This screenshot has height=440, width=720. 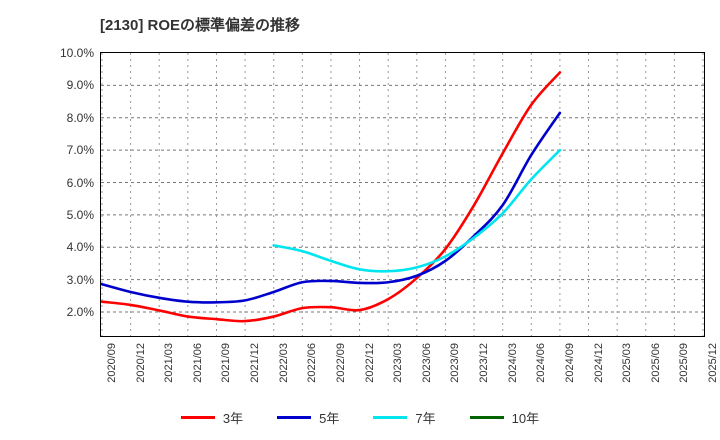 What do you see at coordinates (541, 363) in the screenshot?
I see `x-axis-tick-label: 2024/06` at bounding box center [541, 363].